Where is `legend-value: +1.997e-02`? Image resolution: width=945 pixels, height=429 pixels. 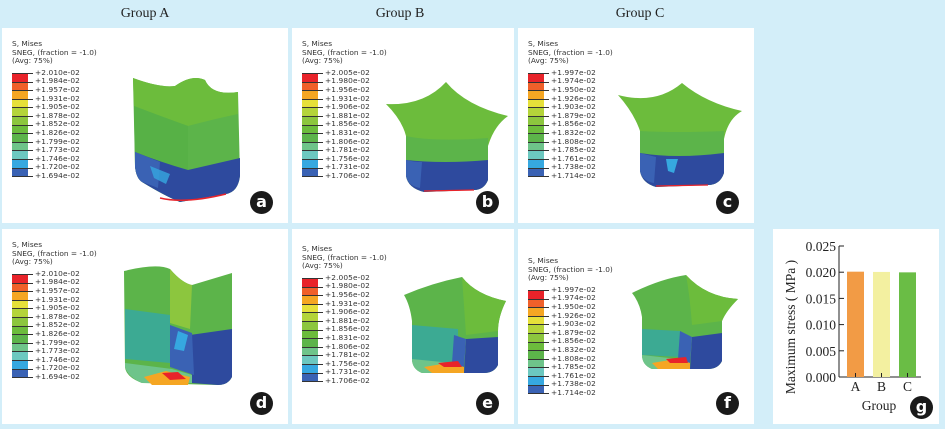
legend-value: +1.997e-02 is located at coordinates (573, 289).